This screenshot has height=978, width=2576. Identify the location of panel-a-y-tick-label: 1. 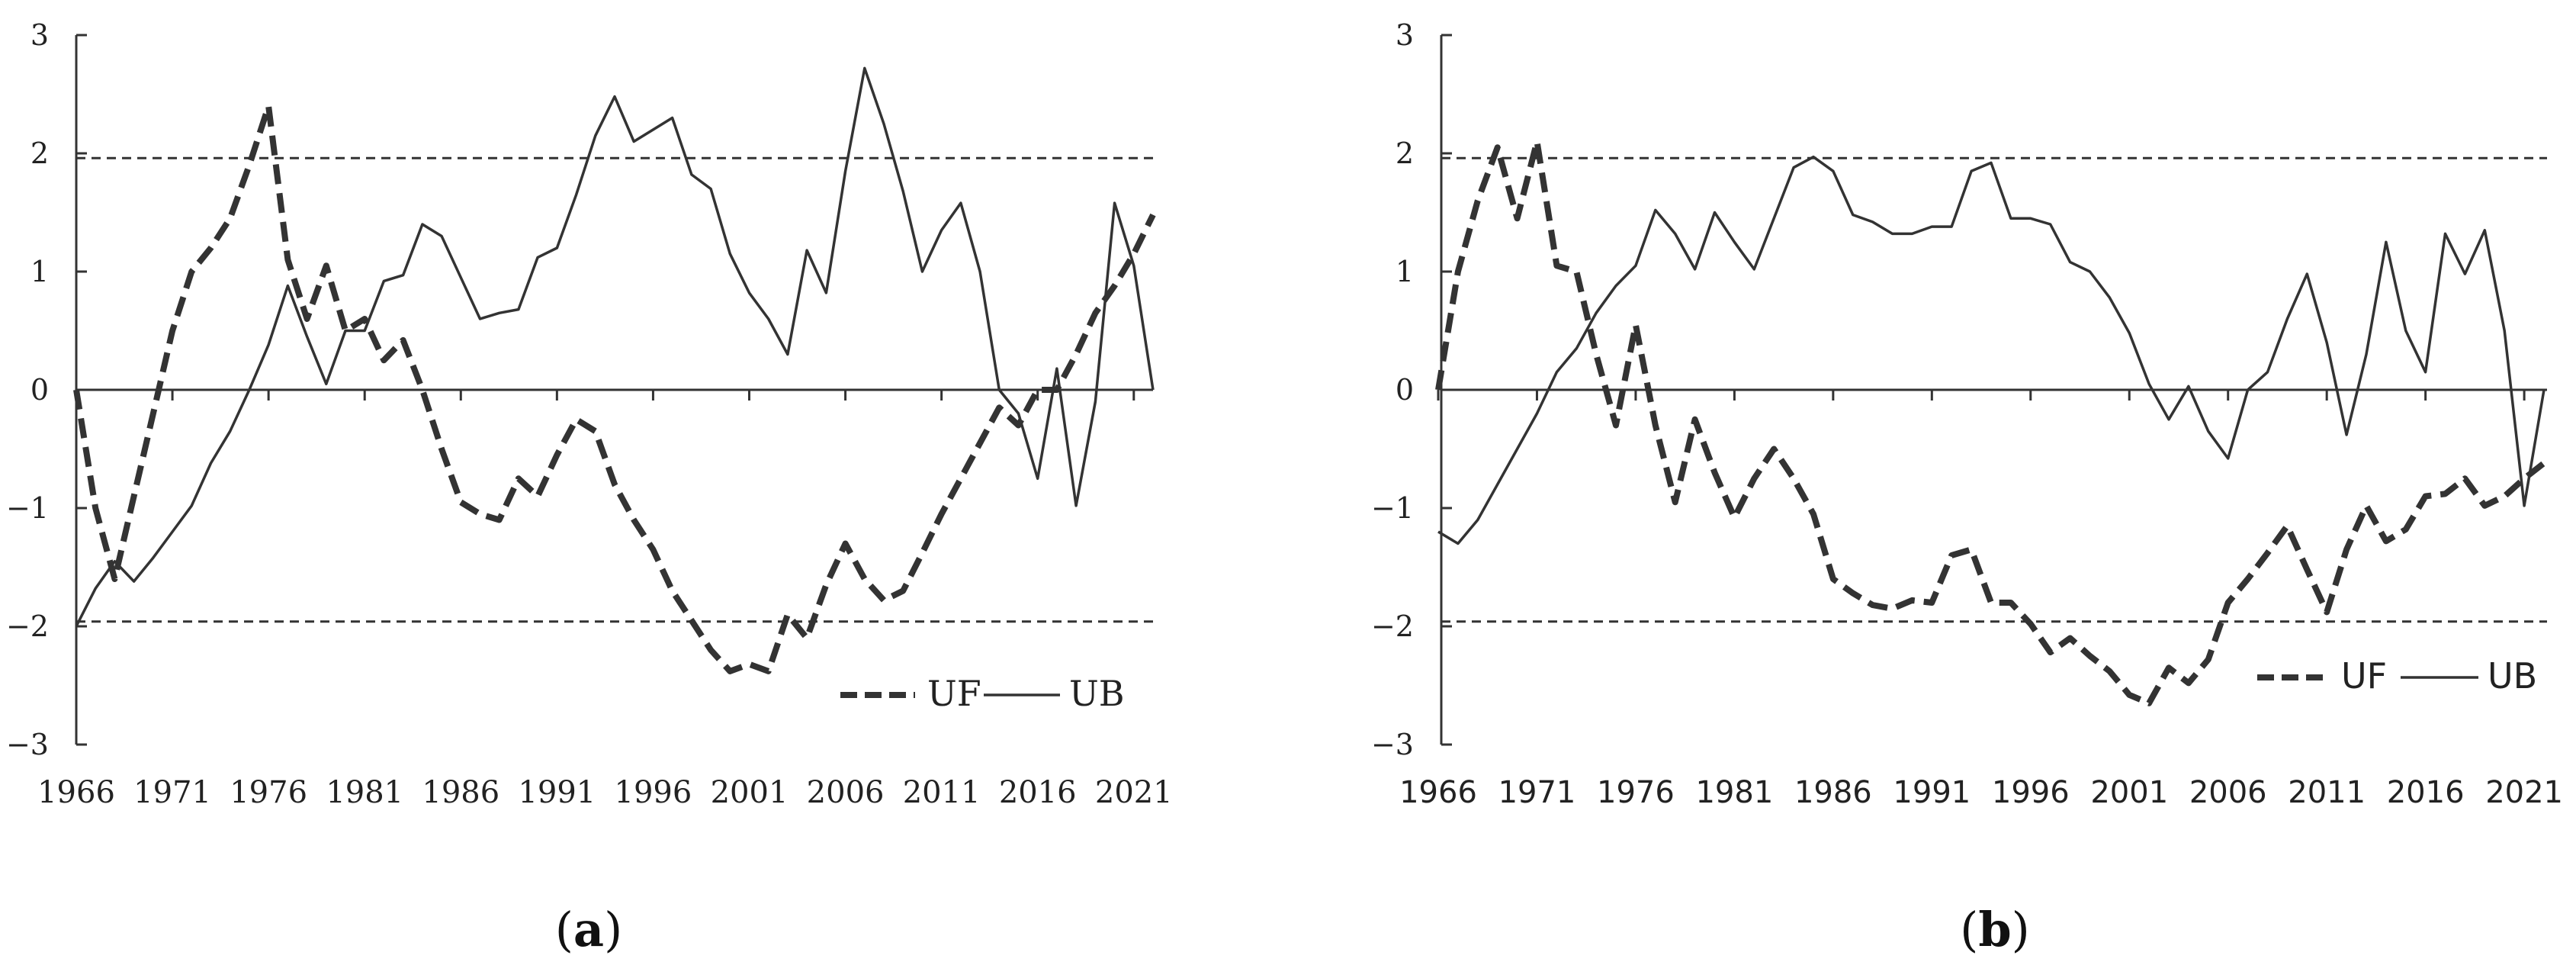
(40, 271).